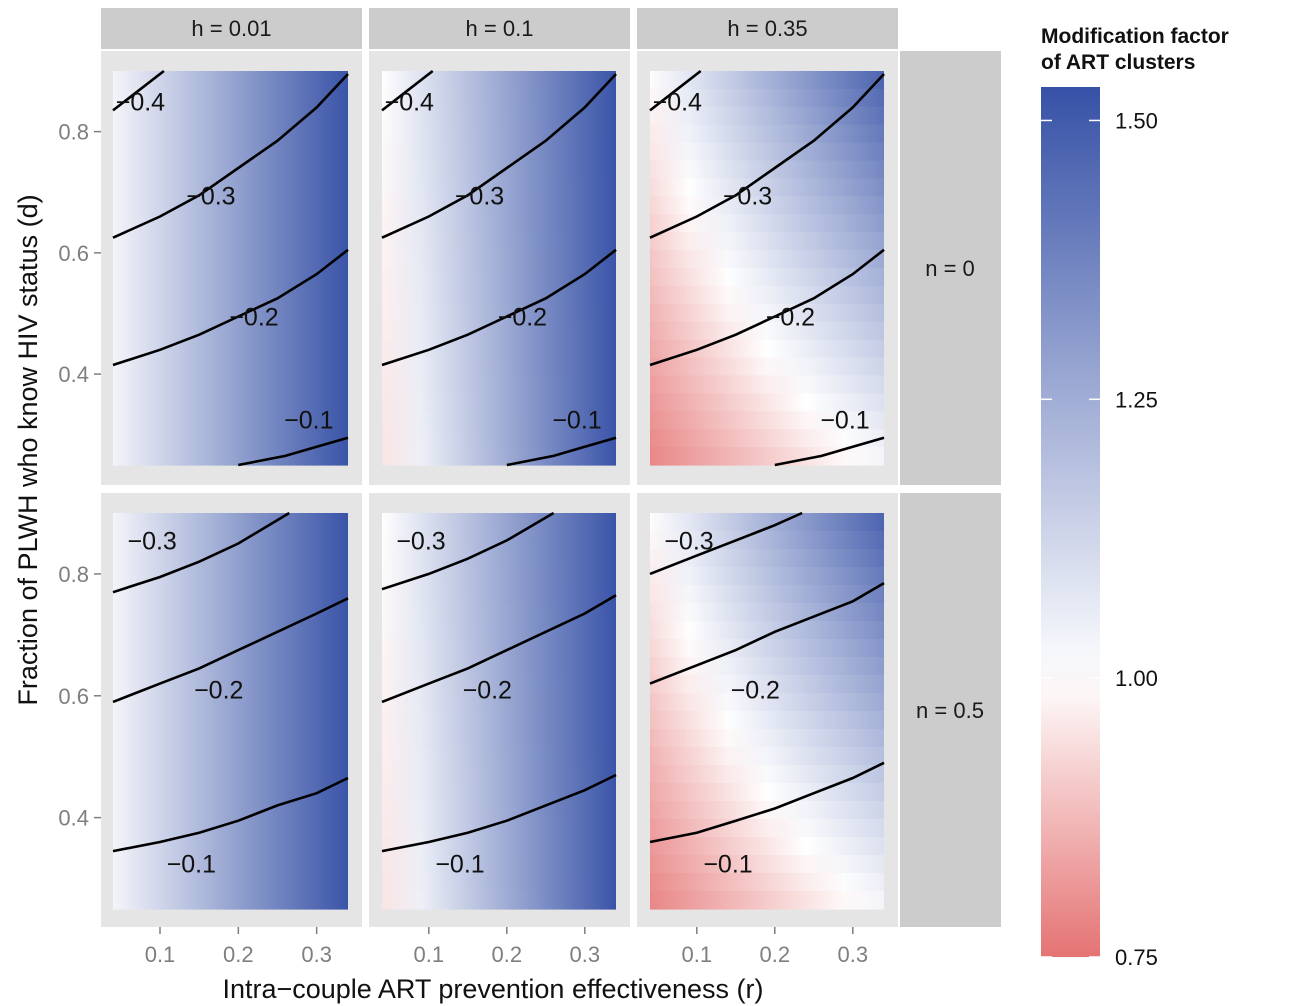  I want to click on x-tick-label: 0.1, so click(429, 954).